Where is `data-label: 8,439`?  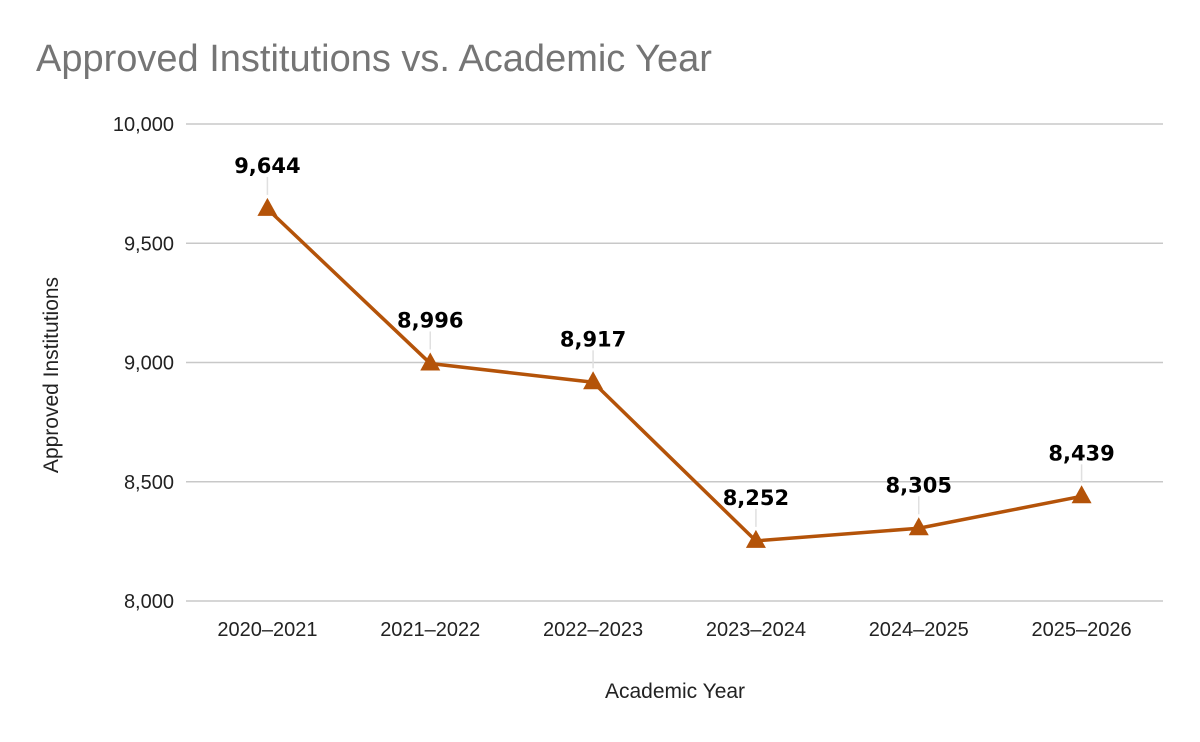 data-label: 8,439 is located at coordinates (1081, 453).